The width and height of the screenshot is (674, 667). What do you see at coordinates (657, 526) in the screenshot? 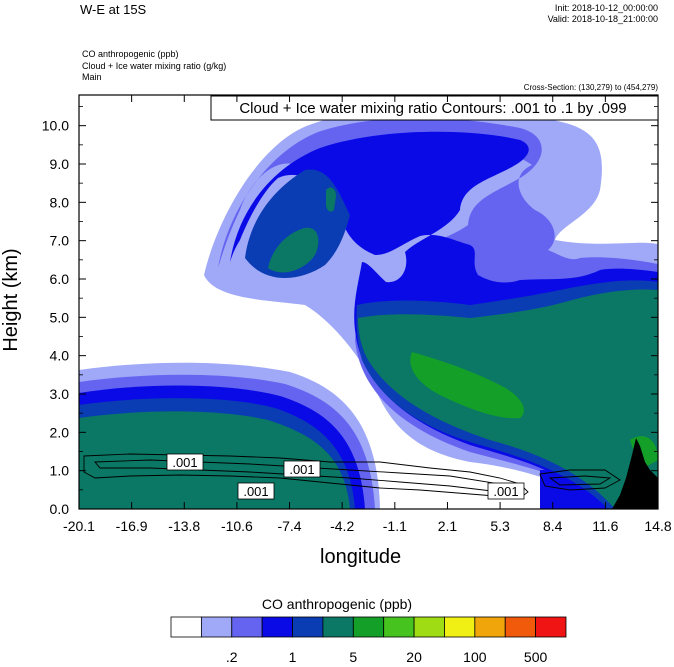
I see `x-tick-label: 14.8` at bounding box center [657, 526].